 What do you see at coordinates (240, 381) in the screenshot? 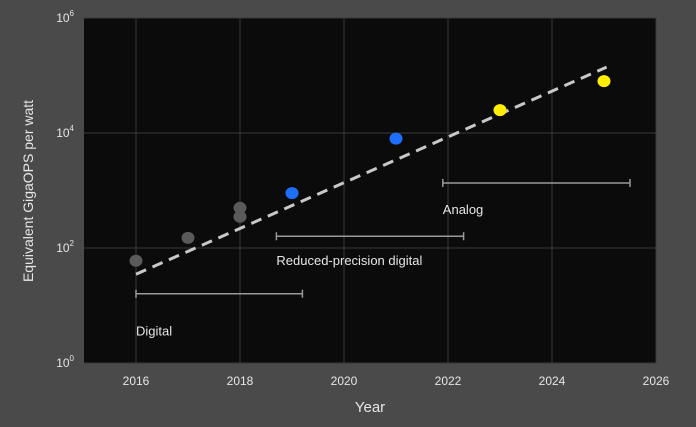
I see `x-tick-label: 2018` at bounding box center [240, 381].